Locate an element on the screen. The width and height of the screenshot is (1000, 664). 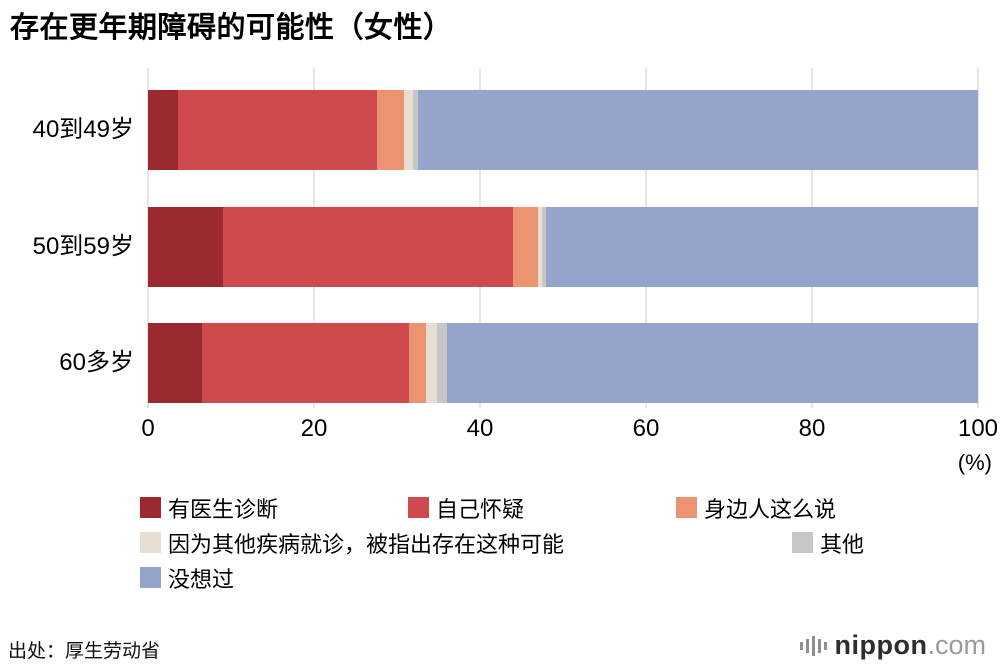
legend-item: 自己怀疑 is located at coordinates (542, 507).